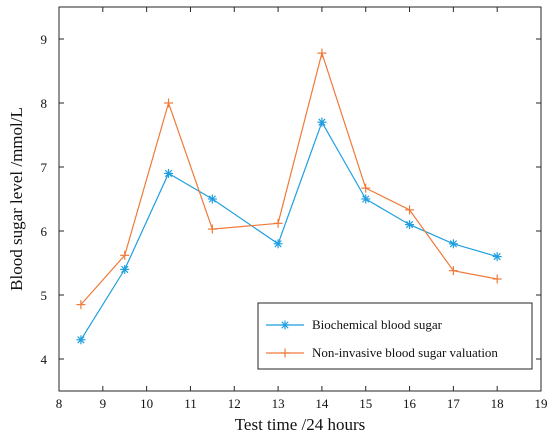  Describe the element at coordinates (234, 403) in the screenshot. I see `x-tick-label: 12` at that location.